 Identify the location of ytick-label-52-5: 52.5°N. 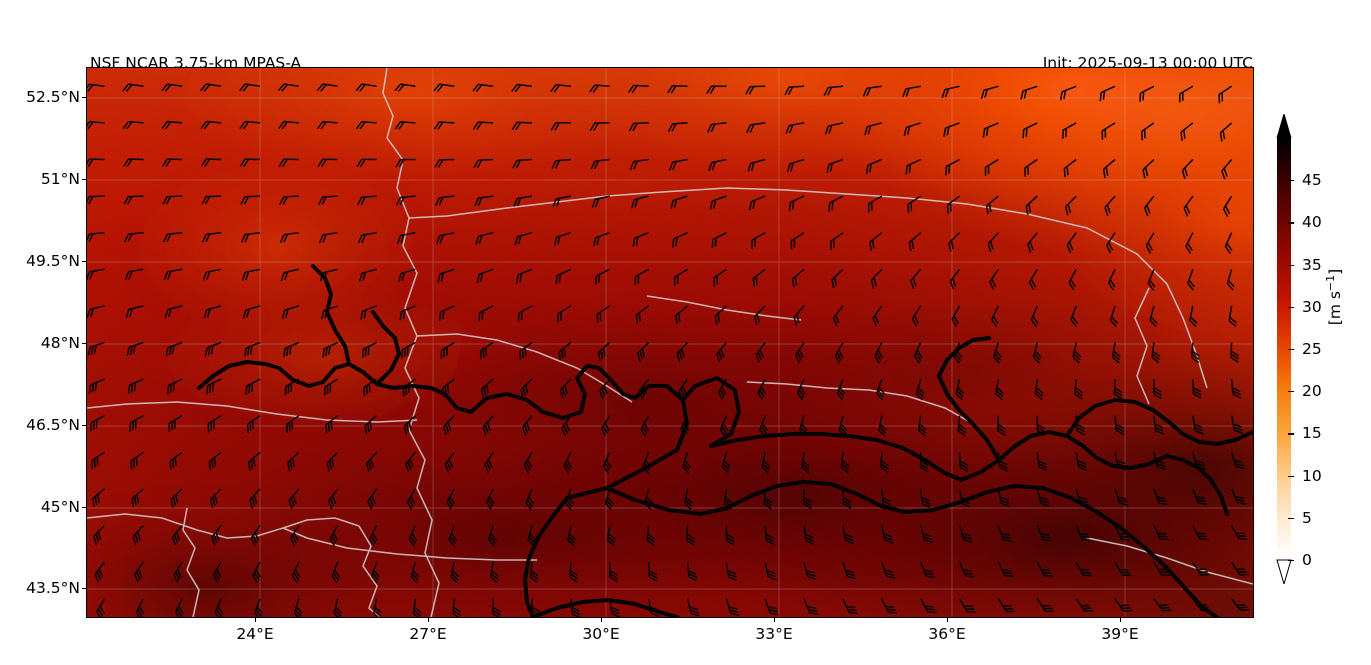
(53, 97).